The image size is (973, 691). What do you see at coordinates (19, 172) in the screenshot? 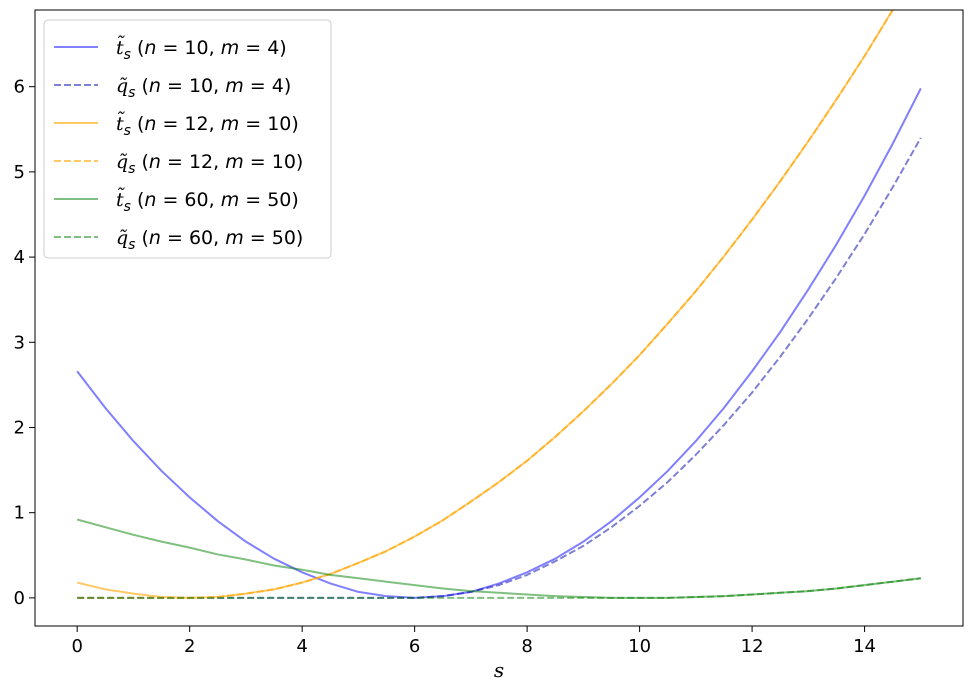
I see `y-tick-label: 5` at bounding box center [19, 172].